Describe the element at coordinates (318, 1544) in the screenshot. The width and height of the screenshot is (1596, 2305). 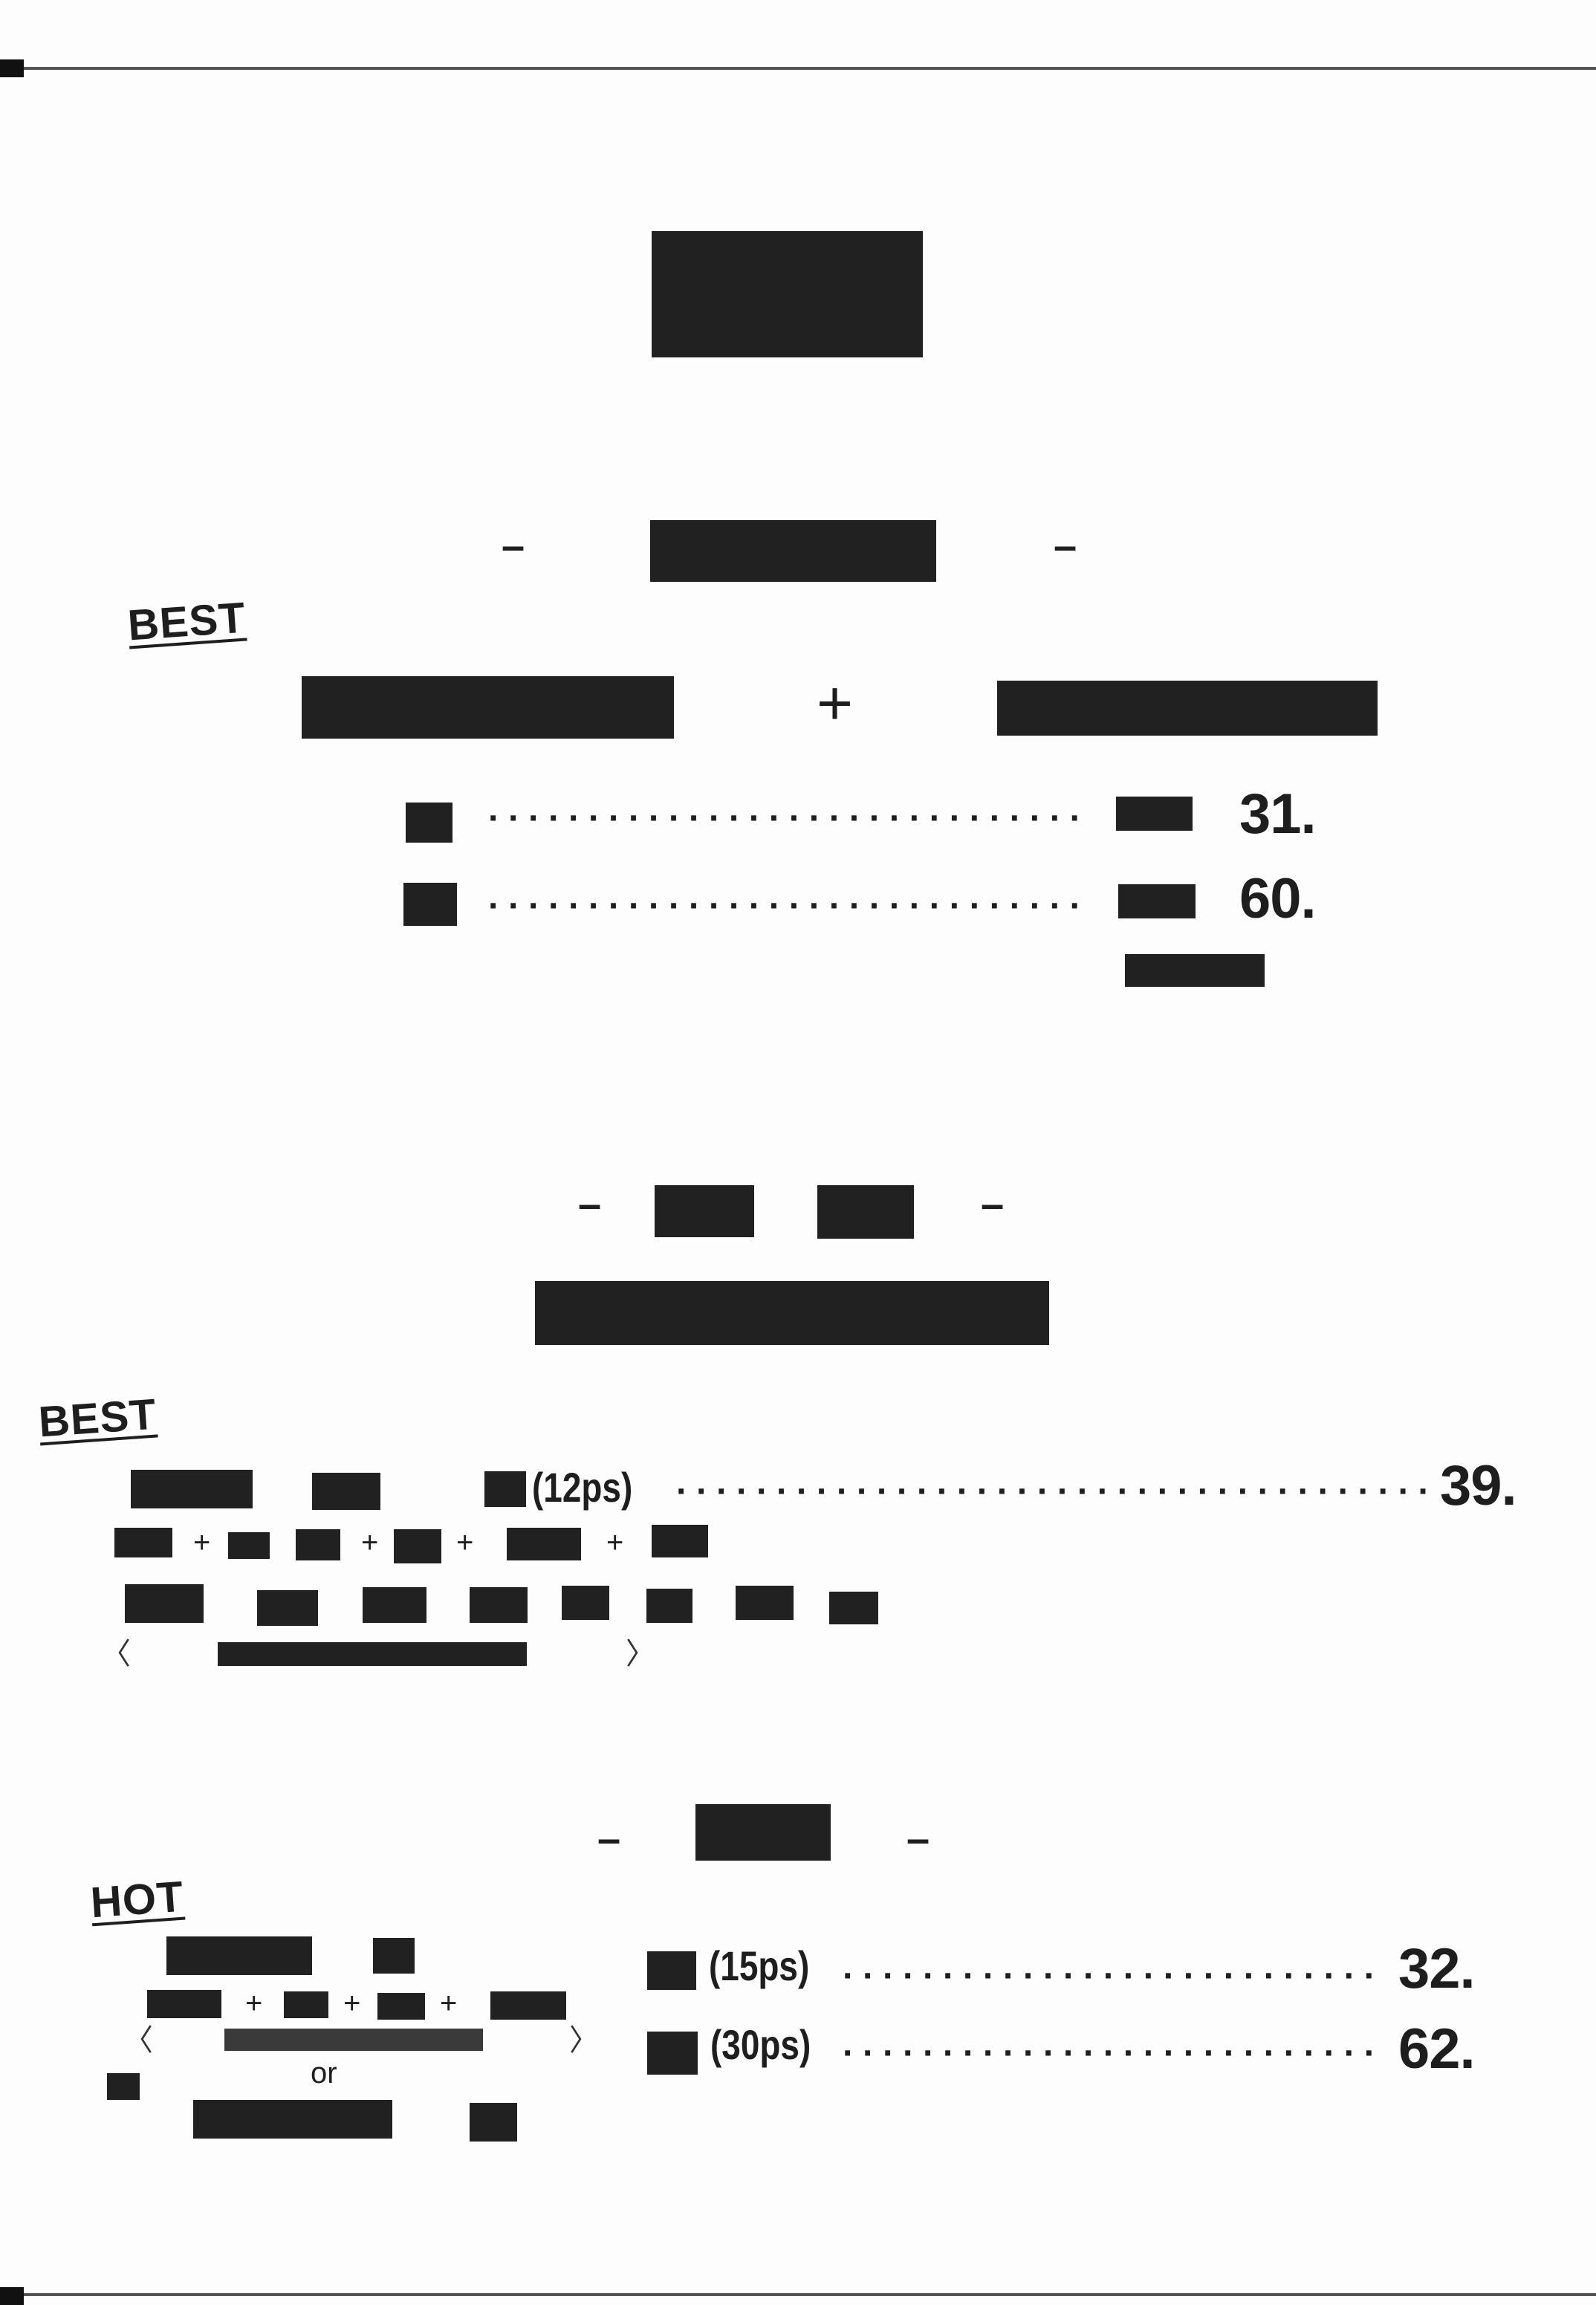
I see `section-2-ingredient-3-redacted` at that location.